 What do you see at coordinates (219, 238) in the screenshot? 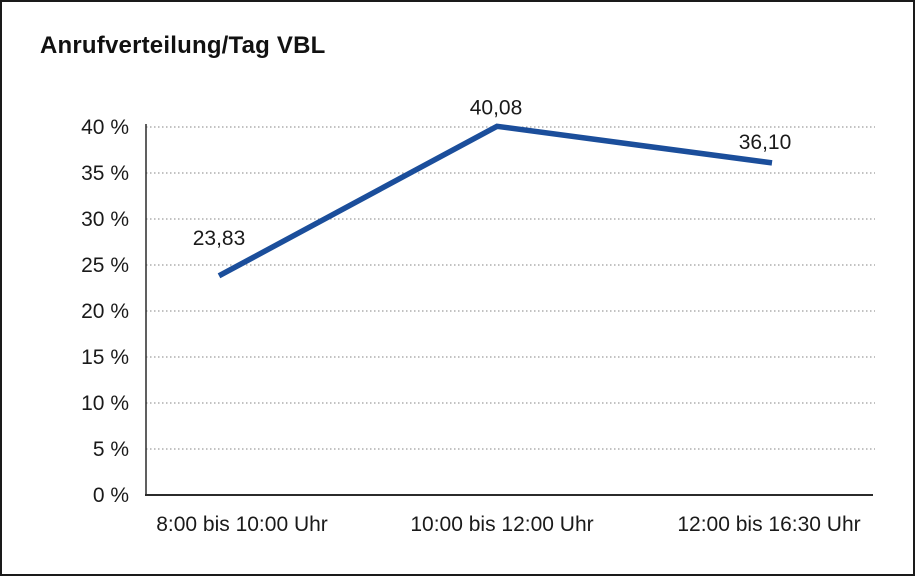
I see `data-point-label: 23,83` at bounding box center [219, 238].